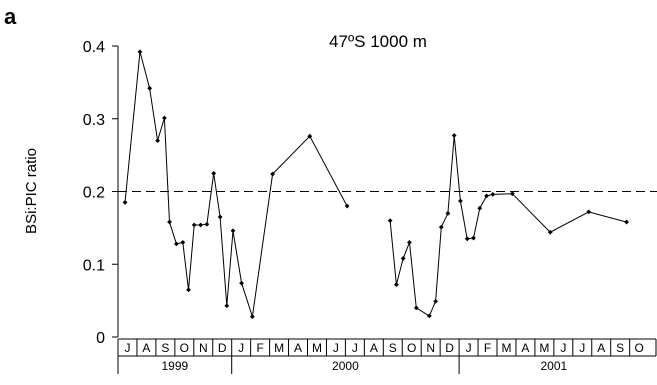 The height and width of the screenshot is (385, 657). Describe the element at coordinates (94, 193) in the screenshot. I see `y-tick-label: 0.2` at that location.